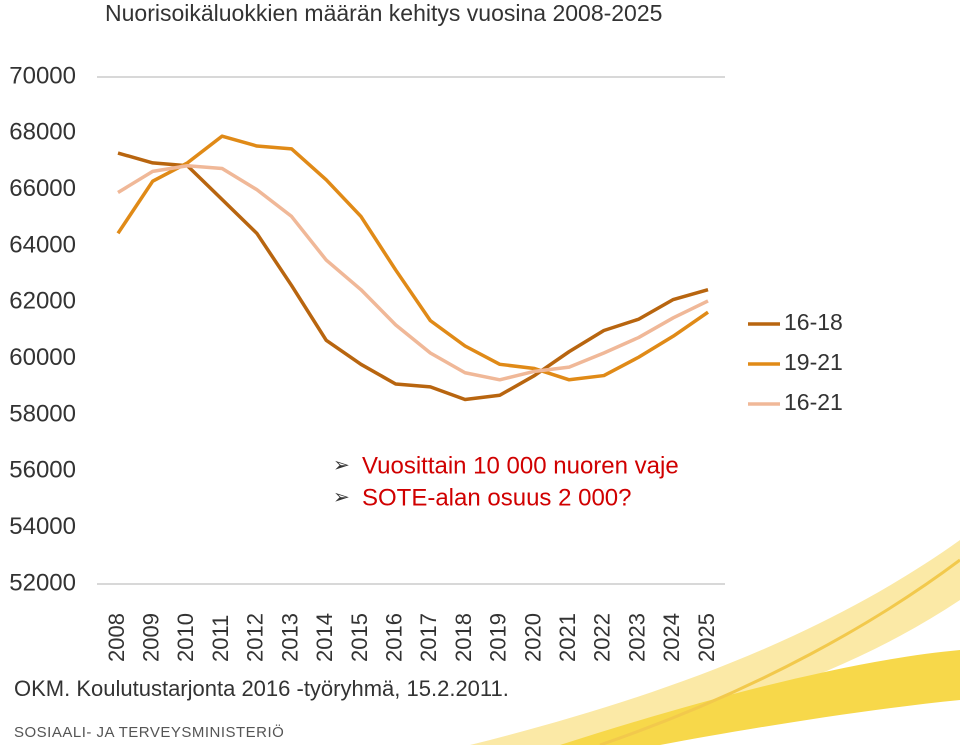 The image size is (960, 745). What do you see at coordinates (813, 402) in the screenshot?
I see `legend-label: 16-21` at bounding box center [813, 402].